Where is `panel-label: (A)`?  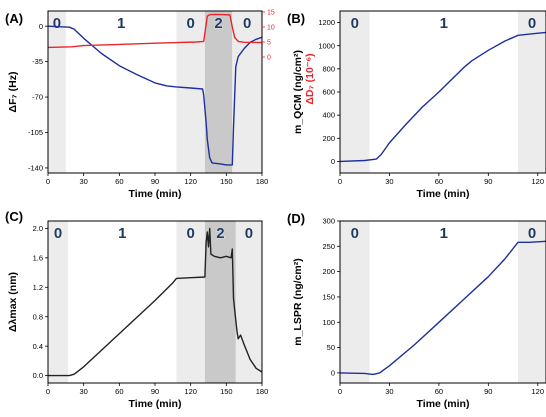
panel-label: (A) is located at coordinates (14, 18).